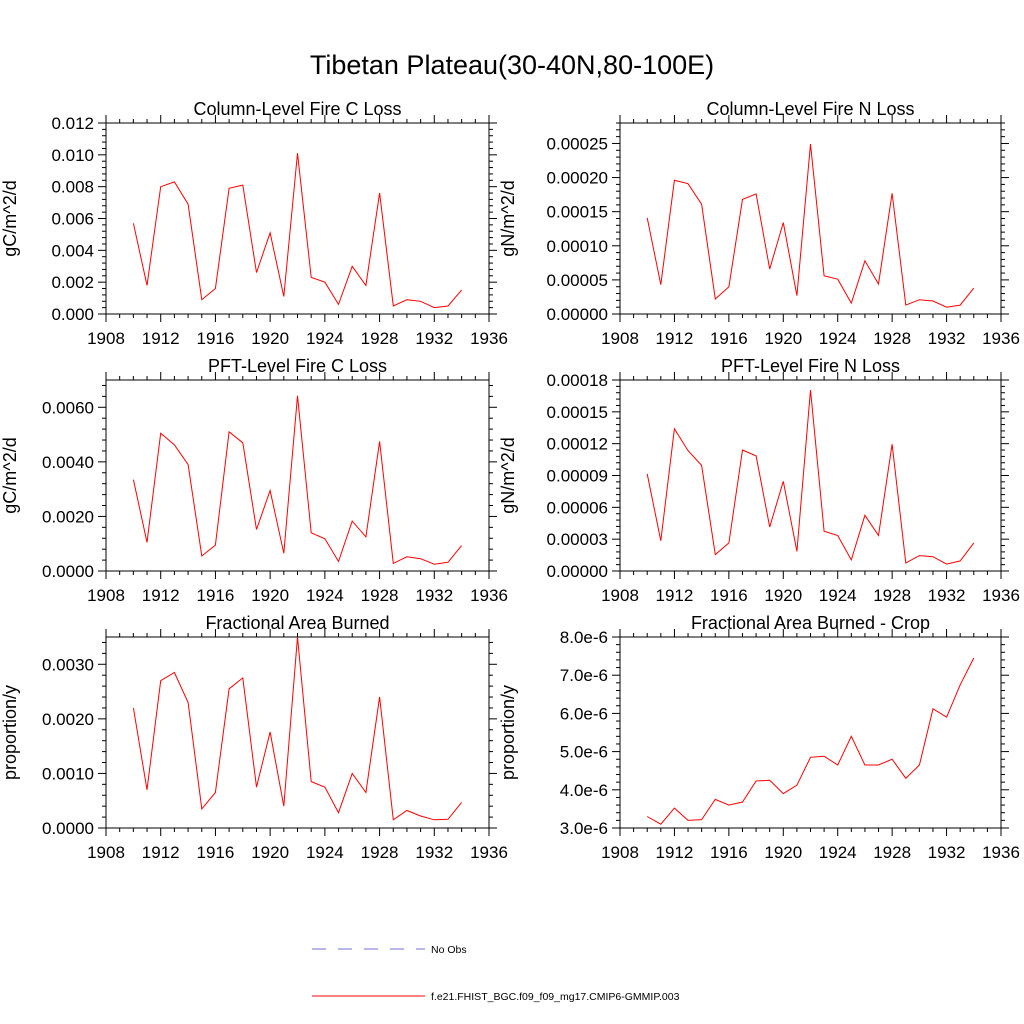 The width and height of the screenshot is (1024, 1024). I want to click on y-tick-label: 0.0030, so click(68, 664).